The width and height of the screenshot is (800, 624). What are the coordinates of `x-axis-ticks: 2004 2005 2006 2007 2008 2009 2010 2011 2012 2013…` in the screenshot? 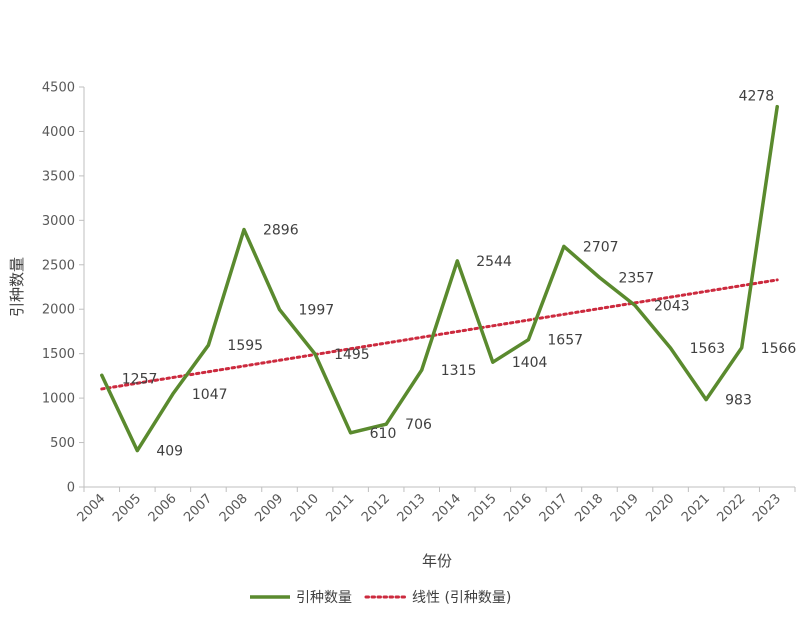 It's located at (435, 506).